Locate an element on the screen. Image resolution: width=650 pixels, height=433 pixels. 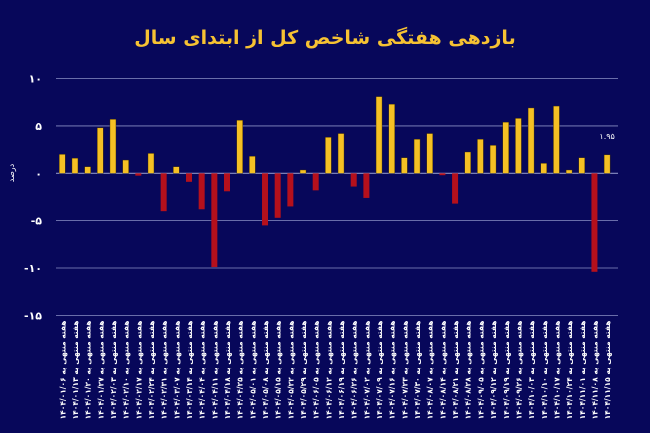
x-tick-label: هفته منتهی به ۱۴۰۴/۰۷/۰۹ is located at coordinates (379, 370).